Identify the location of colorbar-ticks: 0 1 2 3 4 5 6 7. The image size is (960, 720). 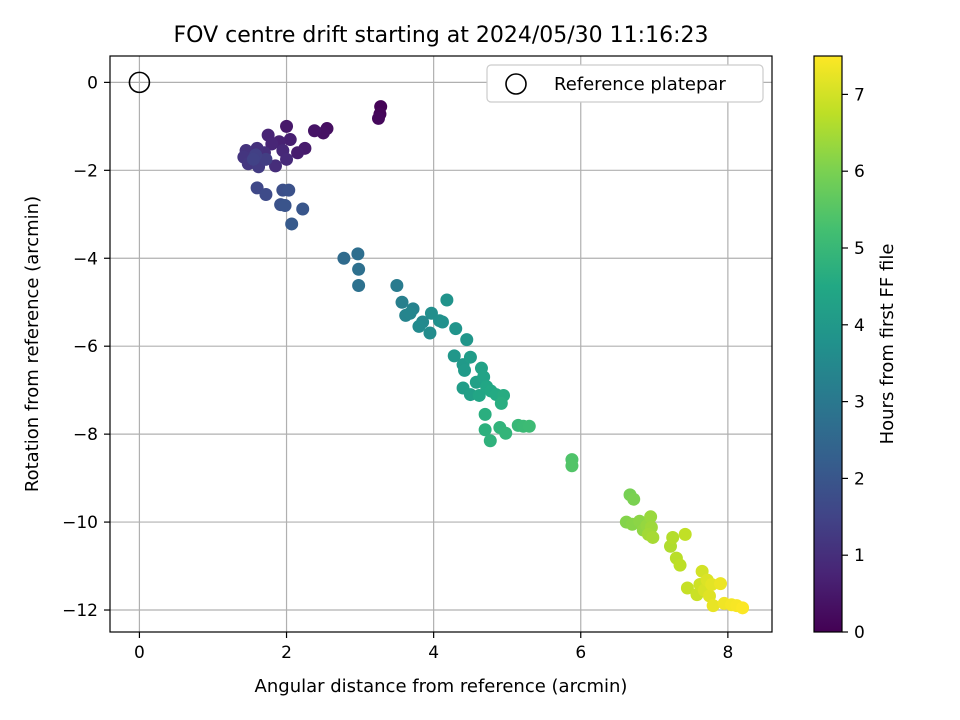
(853, 364).